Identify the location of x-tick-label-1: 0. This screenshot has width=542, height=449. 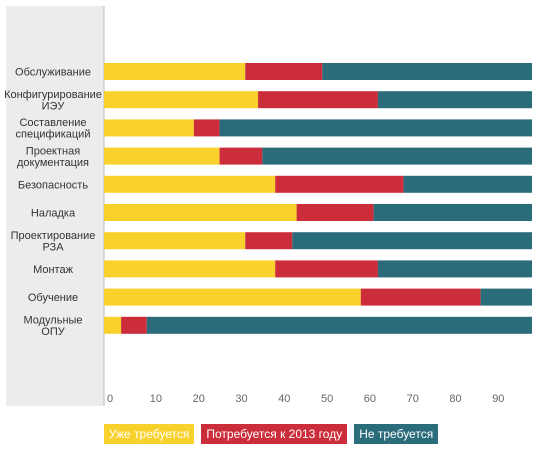
(110, 399).